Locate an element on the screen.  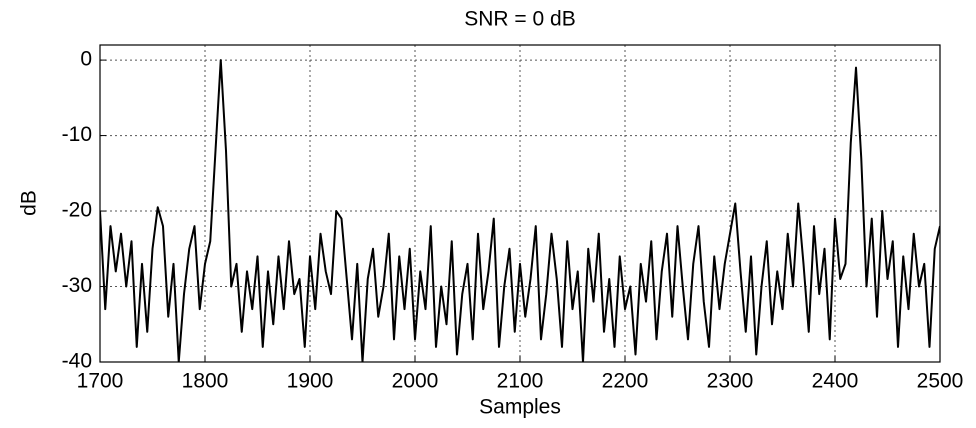
x-tick-label: 2200 is located at coordinates (625, 381).